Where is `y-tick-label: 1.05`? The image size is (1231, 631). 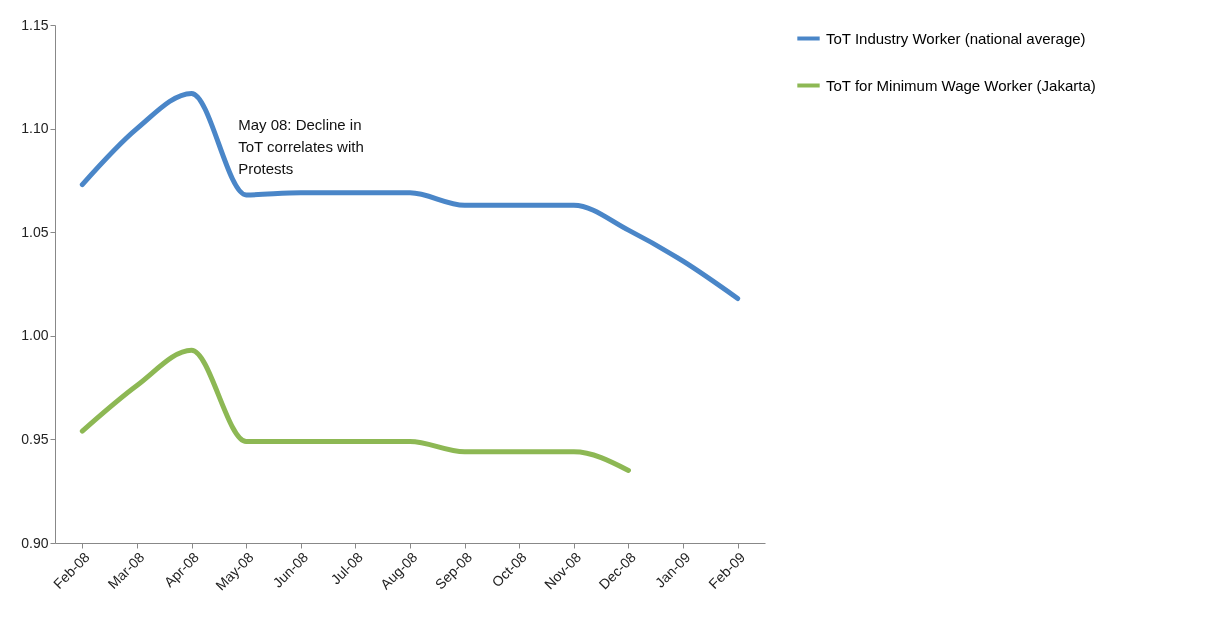 y-tick-label: 1.05 is located at coordinates (35, 231).